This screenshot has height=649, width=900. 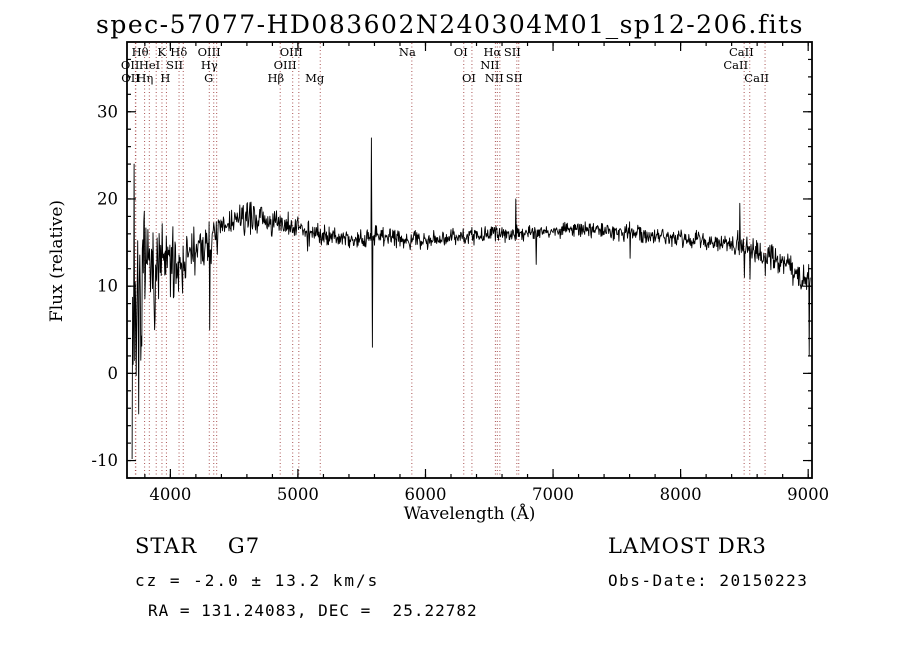 What do you see at coordinates (681, 494) in the screenshot?
I see `svg-text: 8000` at bounding box center [681, 494].